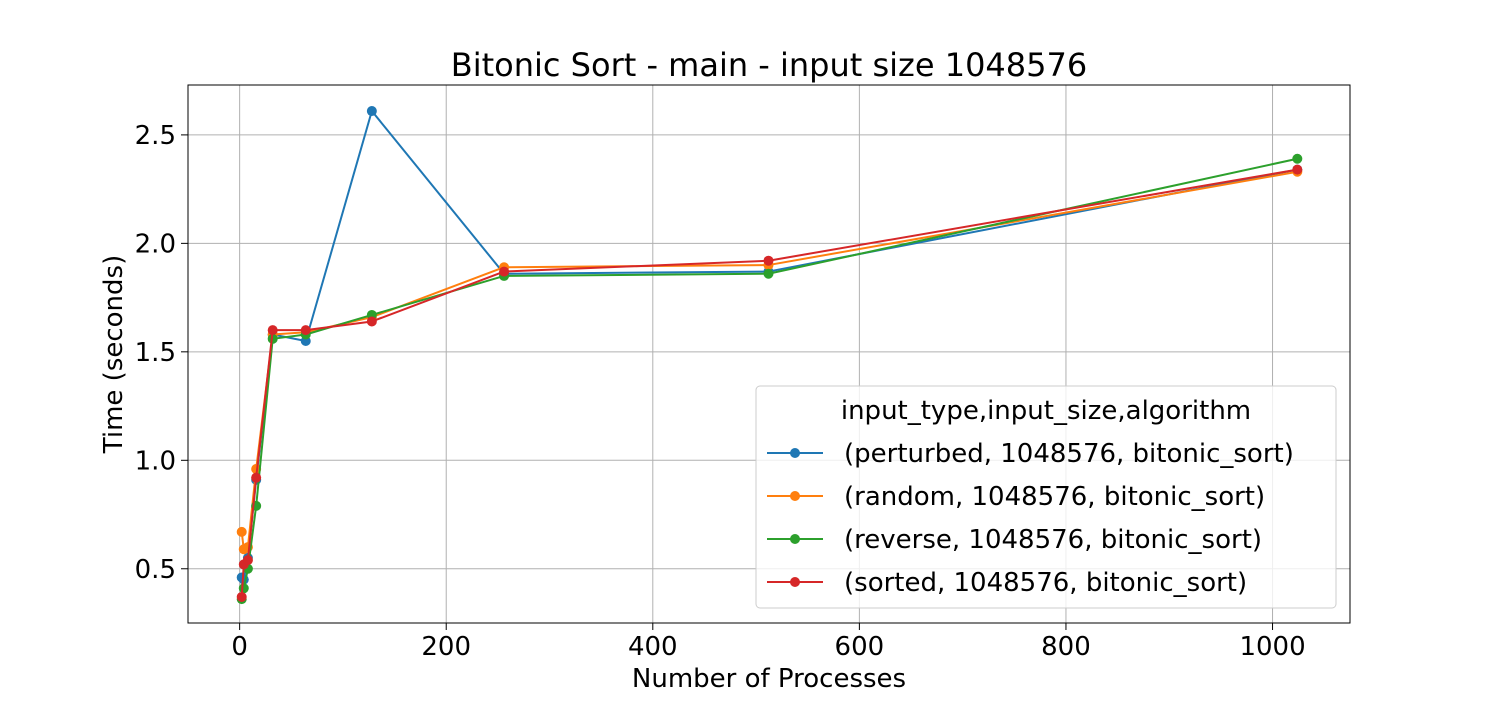  I want to click on y-tick-label: 1.0, so click(155, 461).